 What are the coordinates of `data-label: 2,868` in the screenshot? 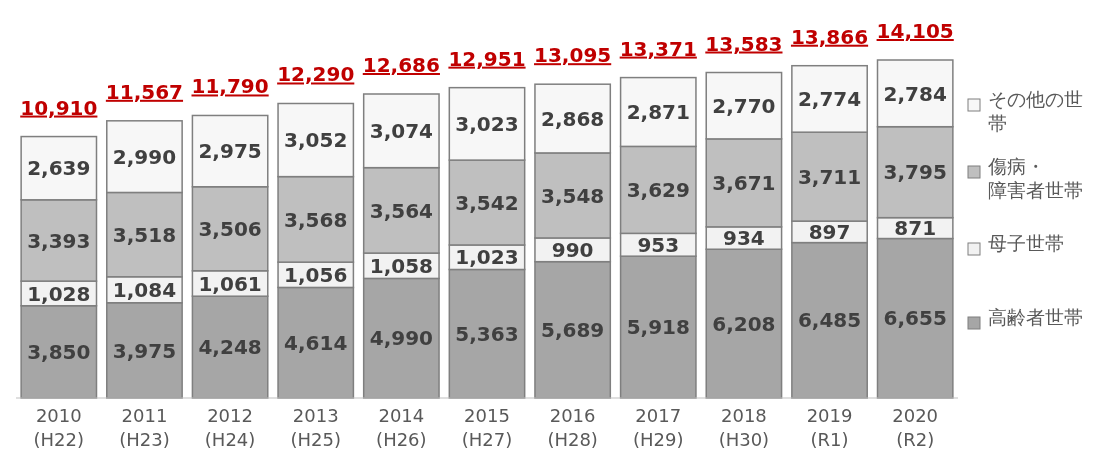 It's located at (573, 118).